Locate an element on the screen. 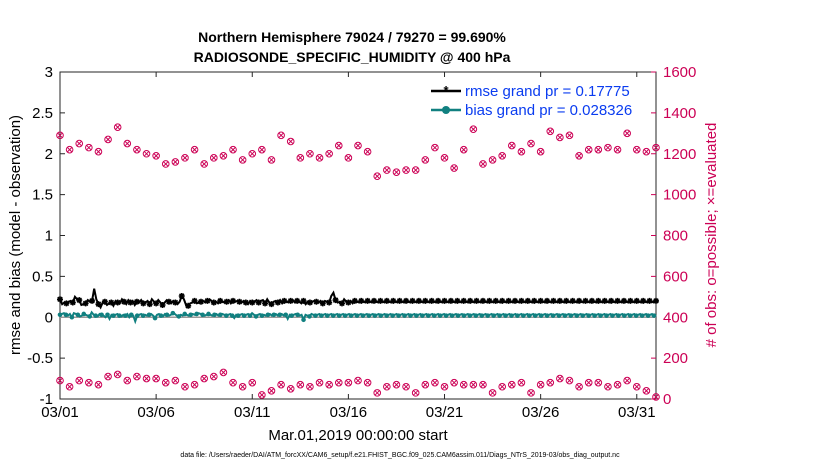 This screenshot has width=830, height=470. y2-tick-label: 400 is located at coordinates (675, 317).